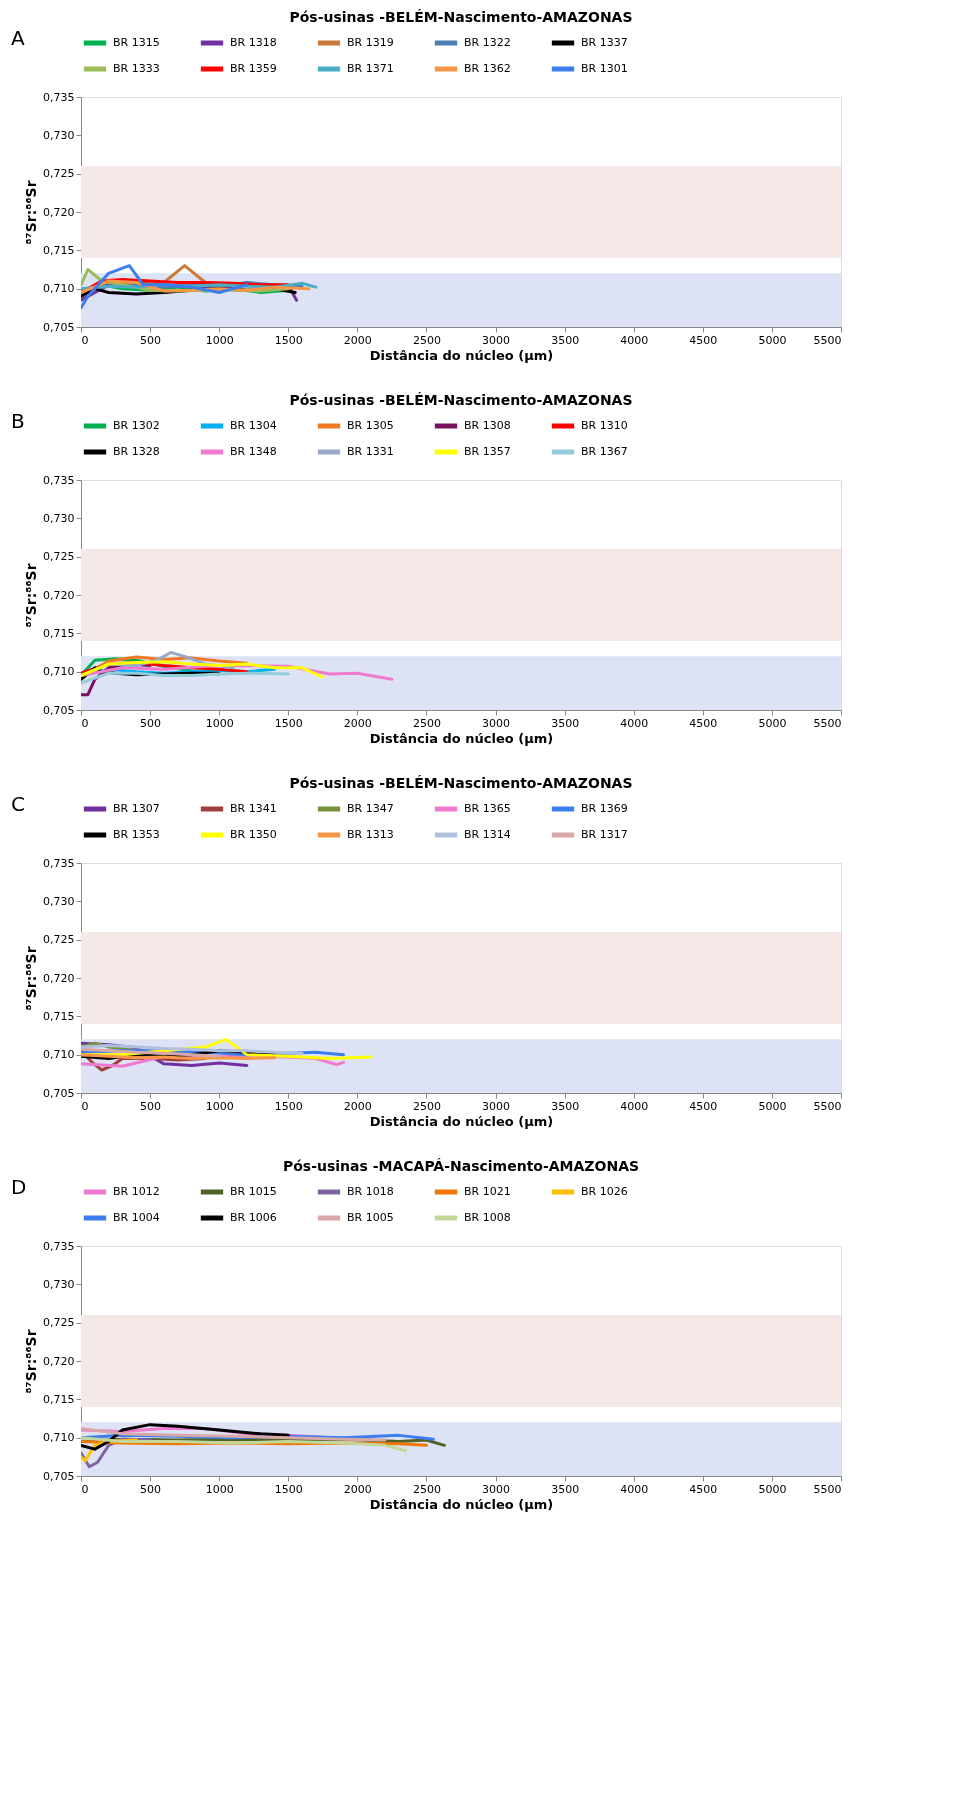 Image resolution: width=959 pixels, height=1805 pixels. I want to click on legend-label: BR 1353, so click(136, 834).